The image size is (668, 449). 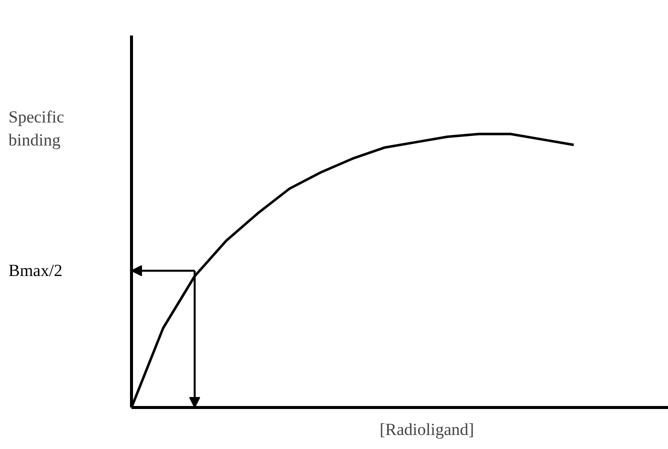 I want to click on text: Bmax/2, so click(x=35, y=270).